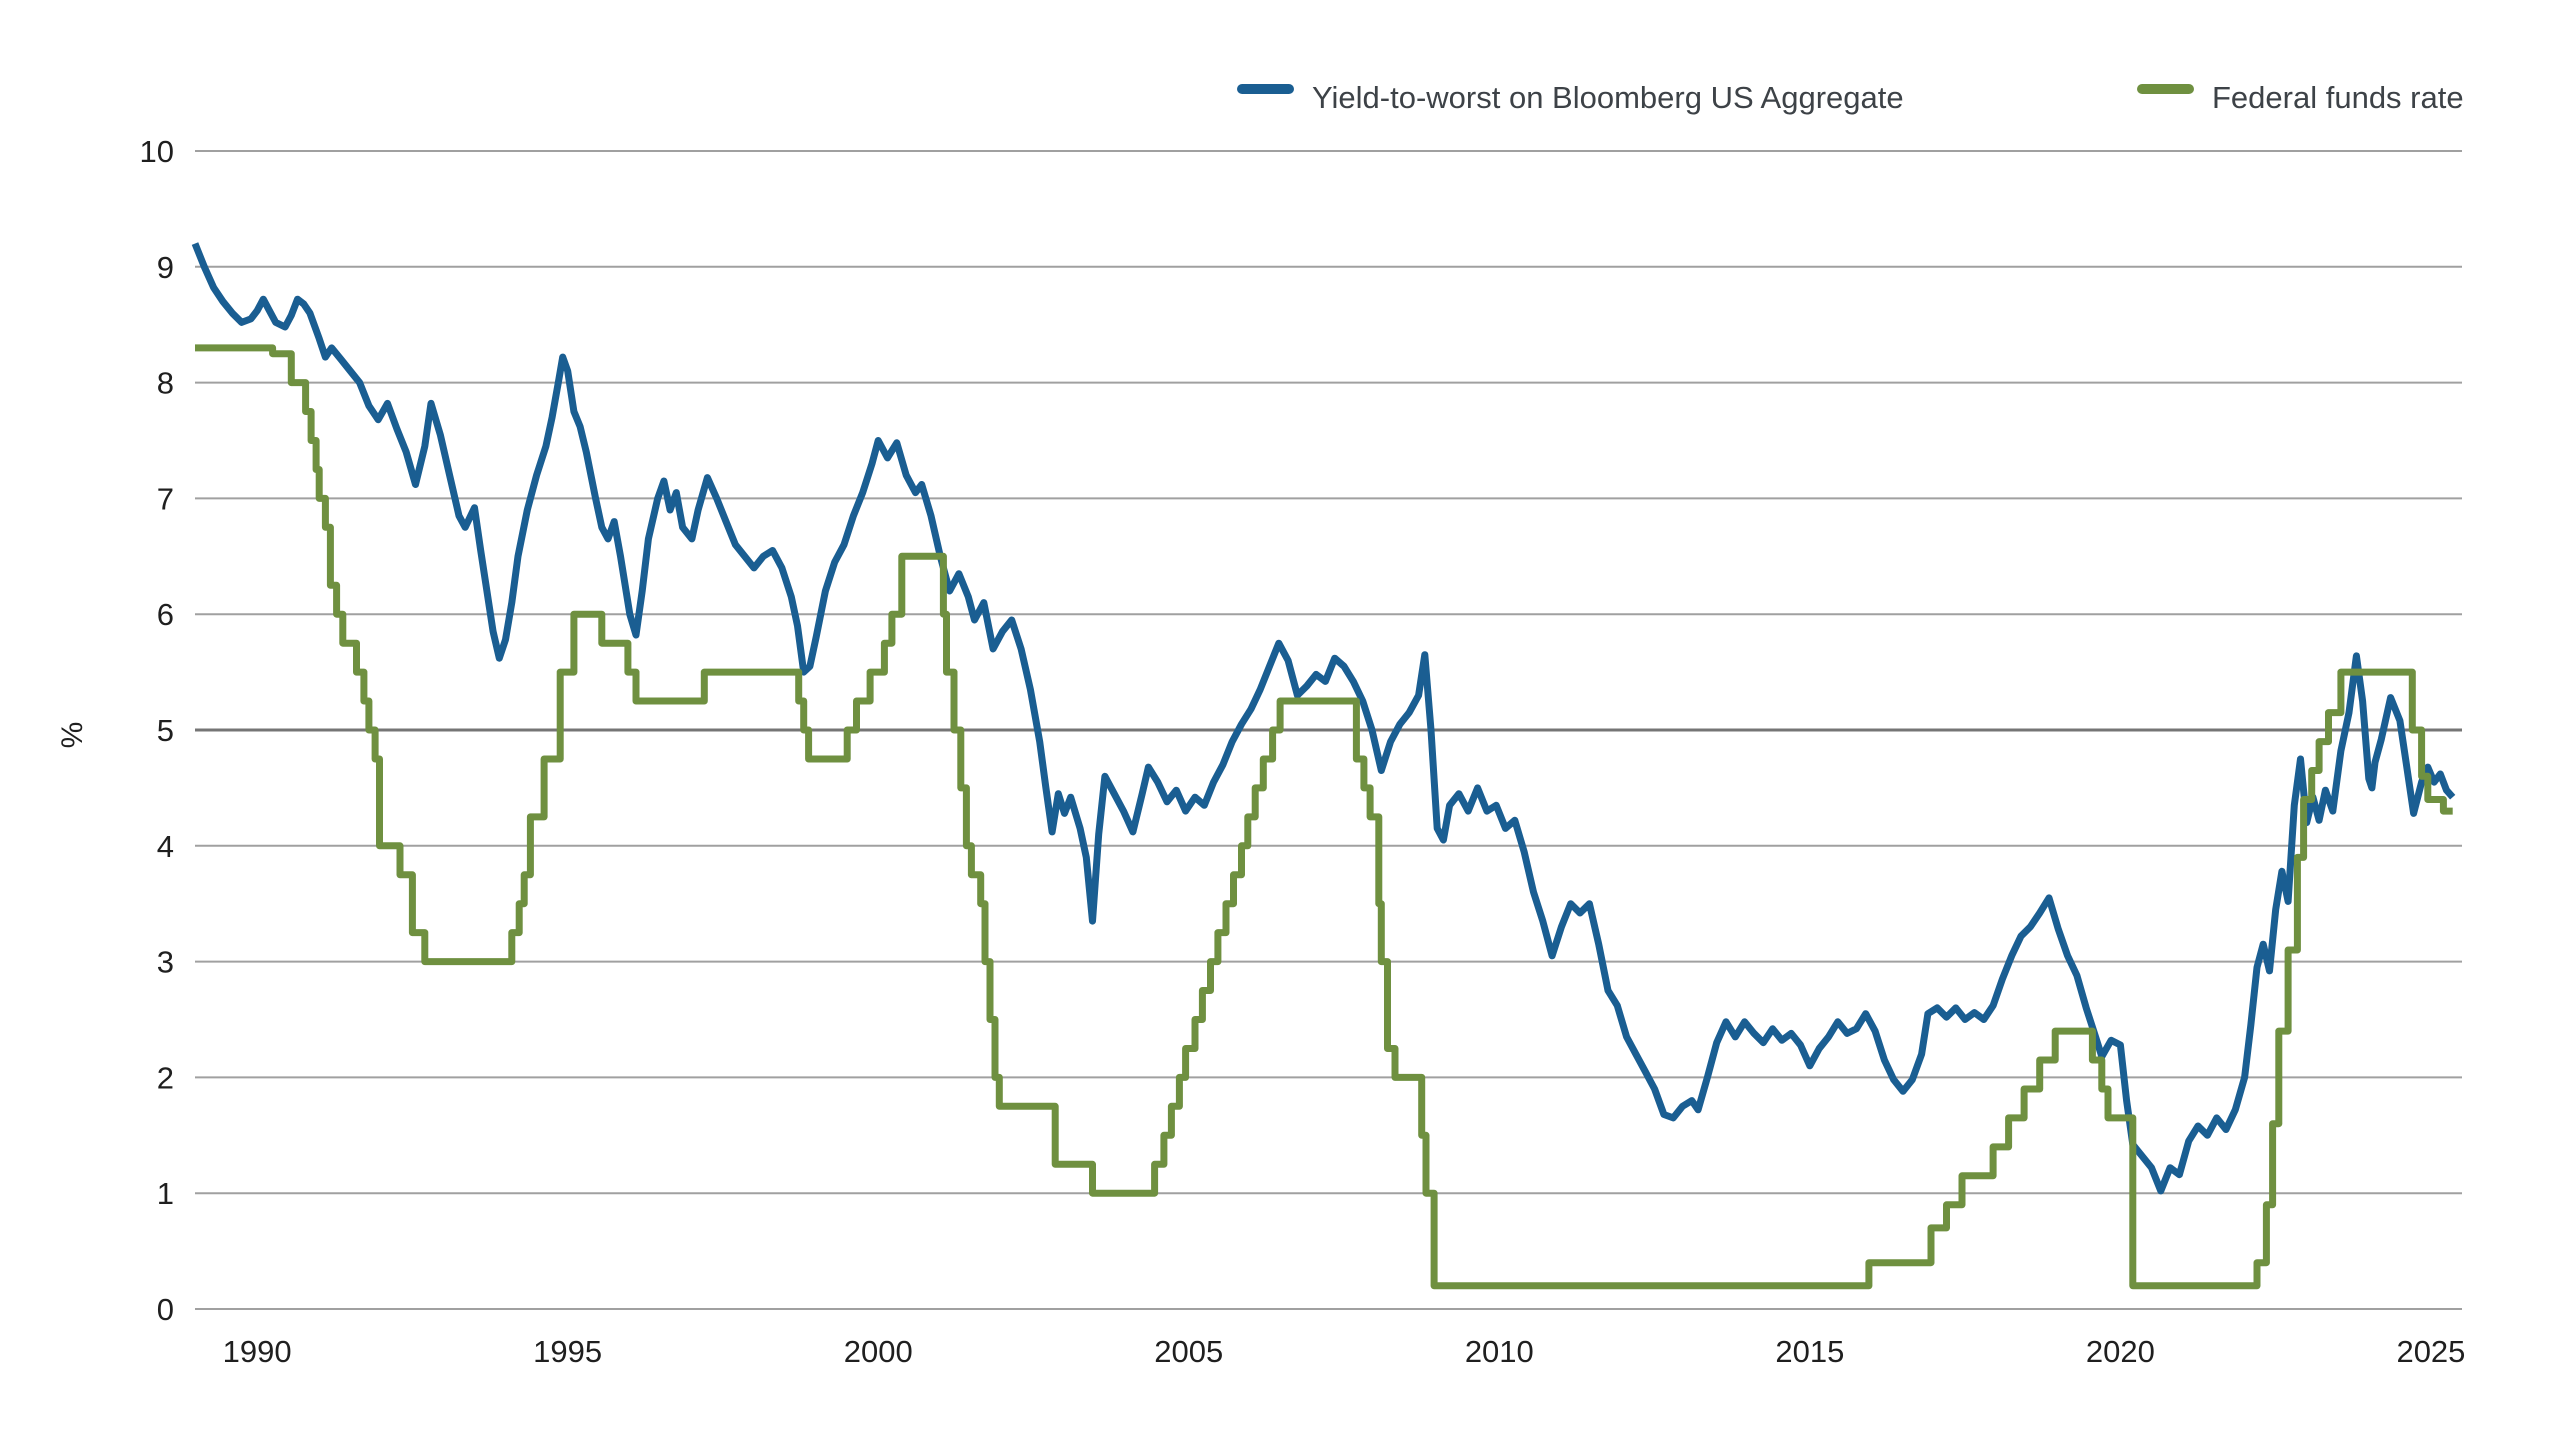 Image resolution: width=2560 pixels, height=1440 pixels. I want to click on legend-item: Federal funds rate, so click(2300, 97).